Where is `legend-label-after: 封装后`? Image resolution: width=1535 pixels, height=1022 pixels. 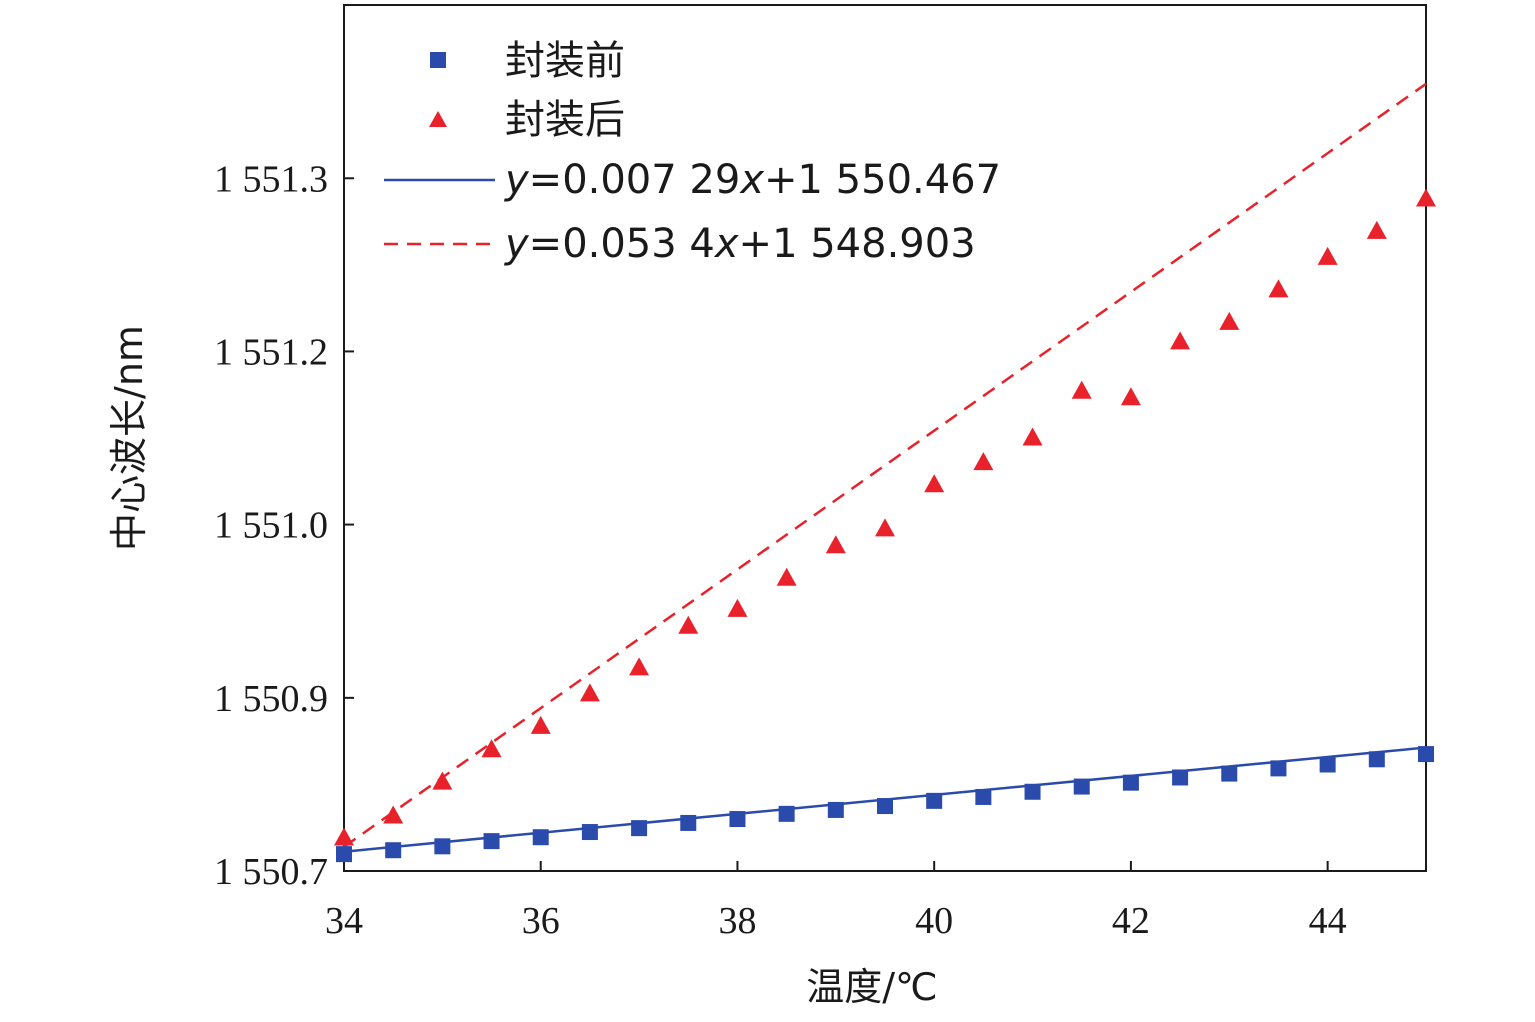 legend-label-after: 封装后 is located at coordinates (565, 120).